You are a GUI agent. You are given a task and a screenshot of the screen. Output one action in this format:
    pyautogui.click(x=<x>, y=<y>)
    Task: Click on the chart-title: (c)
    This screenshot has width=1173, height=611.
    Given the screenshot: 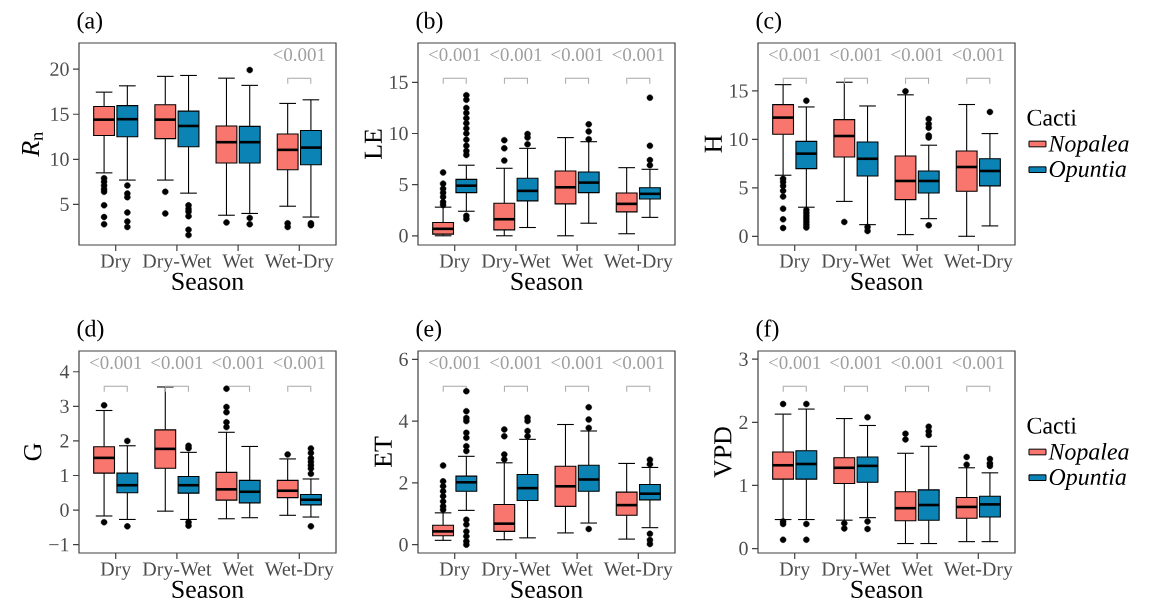 What is the action you would take?
    pyautogui.click(x=769, y=22)
    